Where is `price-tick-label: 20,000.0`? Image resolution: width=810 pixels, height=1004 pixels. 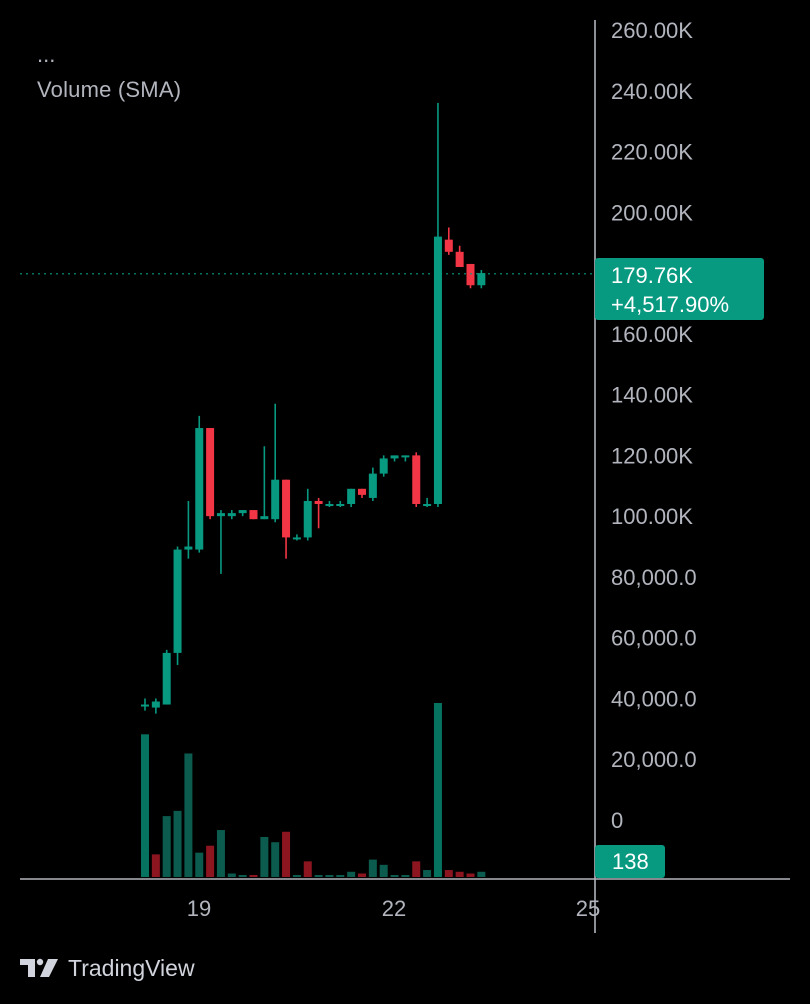 price-tick-label: 20,000.0 is located at coordinates (654, 759).